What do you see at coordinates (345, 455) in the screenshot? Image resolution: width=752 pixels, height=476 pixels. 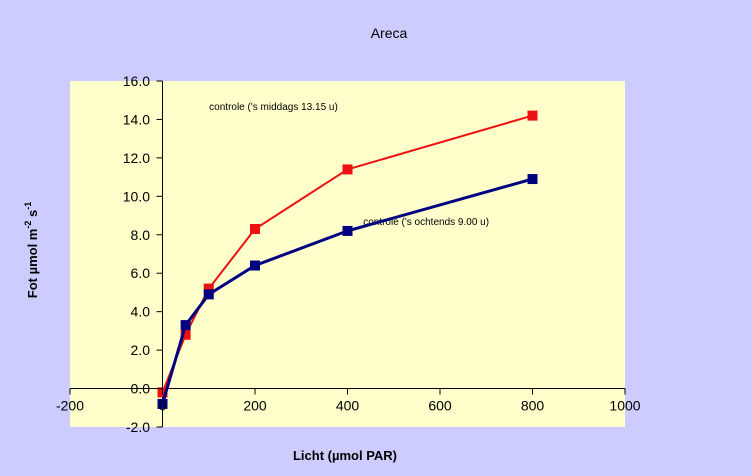 I see `x-axis-label: Licht (µmol PAR)` at bounding box center [345, 455].